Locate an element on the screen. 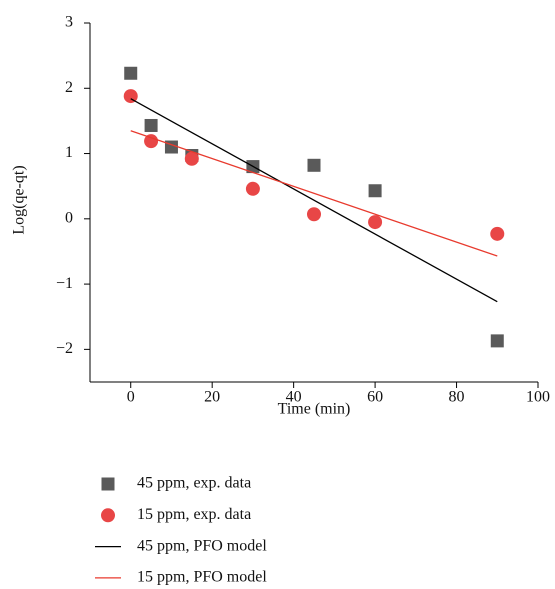 Image resolution: width=555 pixels, height=589 pixels. x-tick-label: 80 is located at coordinates (457, 397).